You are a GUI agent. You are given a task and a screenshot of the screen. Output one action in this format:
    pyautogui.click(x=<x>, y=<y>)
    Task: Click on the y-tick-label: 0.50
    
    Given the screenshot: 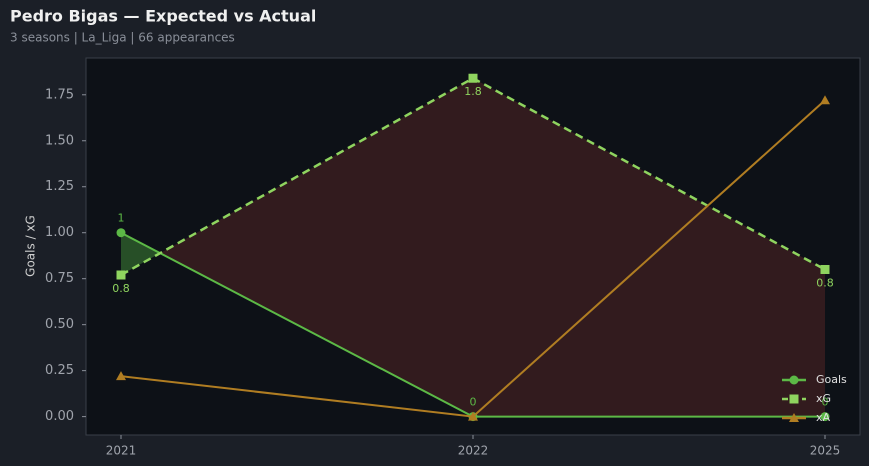 What is the action you would take?
    pyautogui.click(x=59, y=324)
    